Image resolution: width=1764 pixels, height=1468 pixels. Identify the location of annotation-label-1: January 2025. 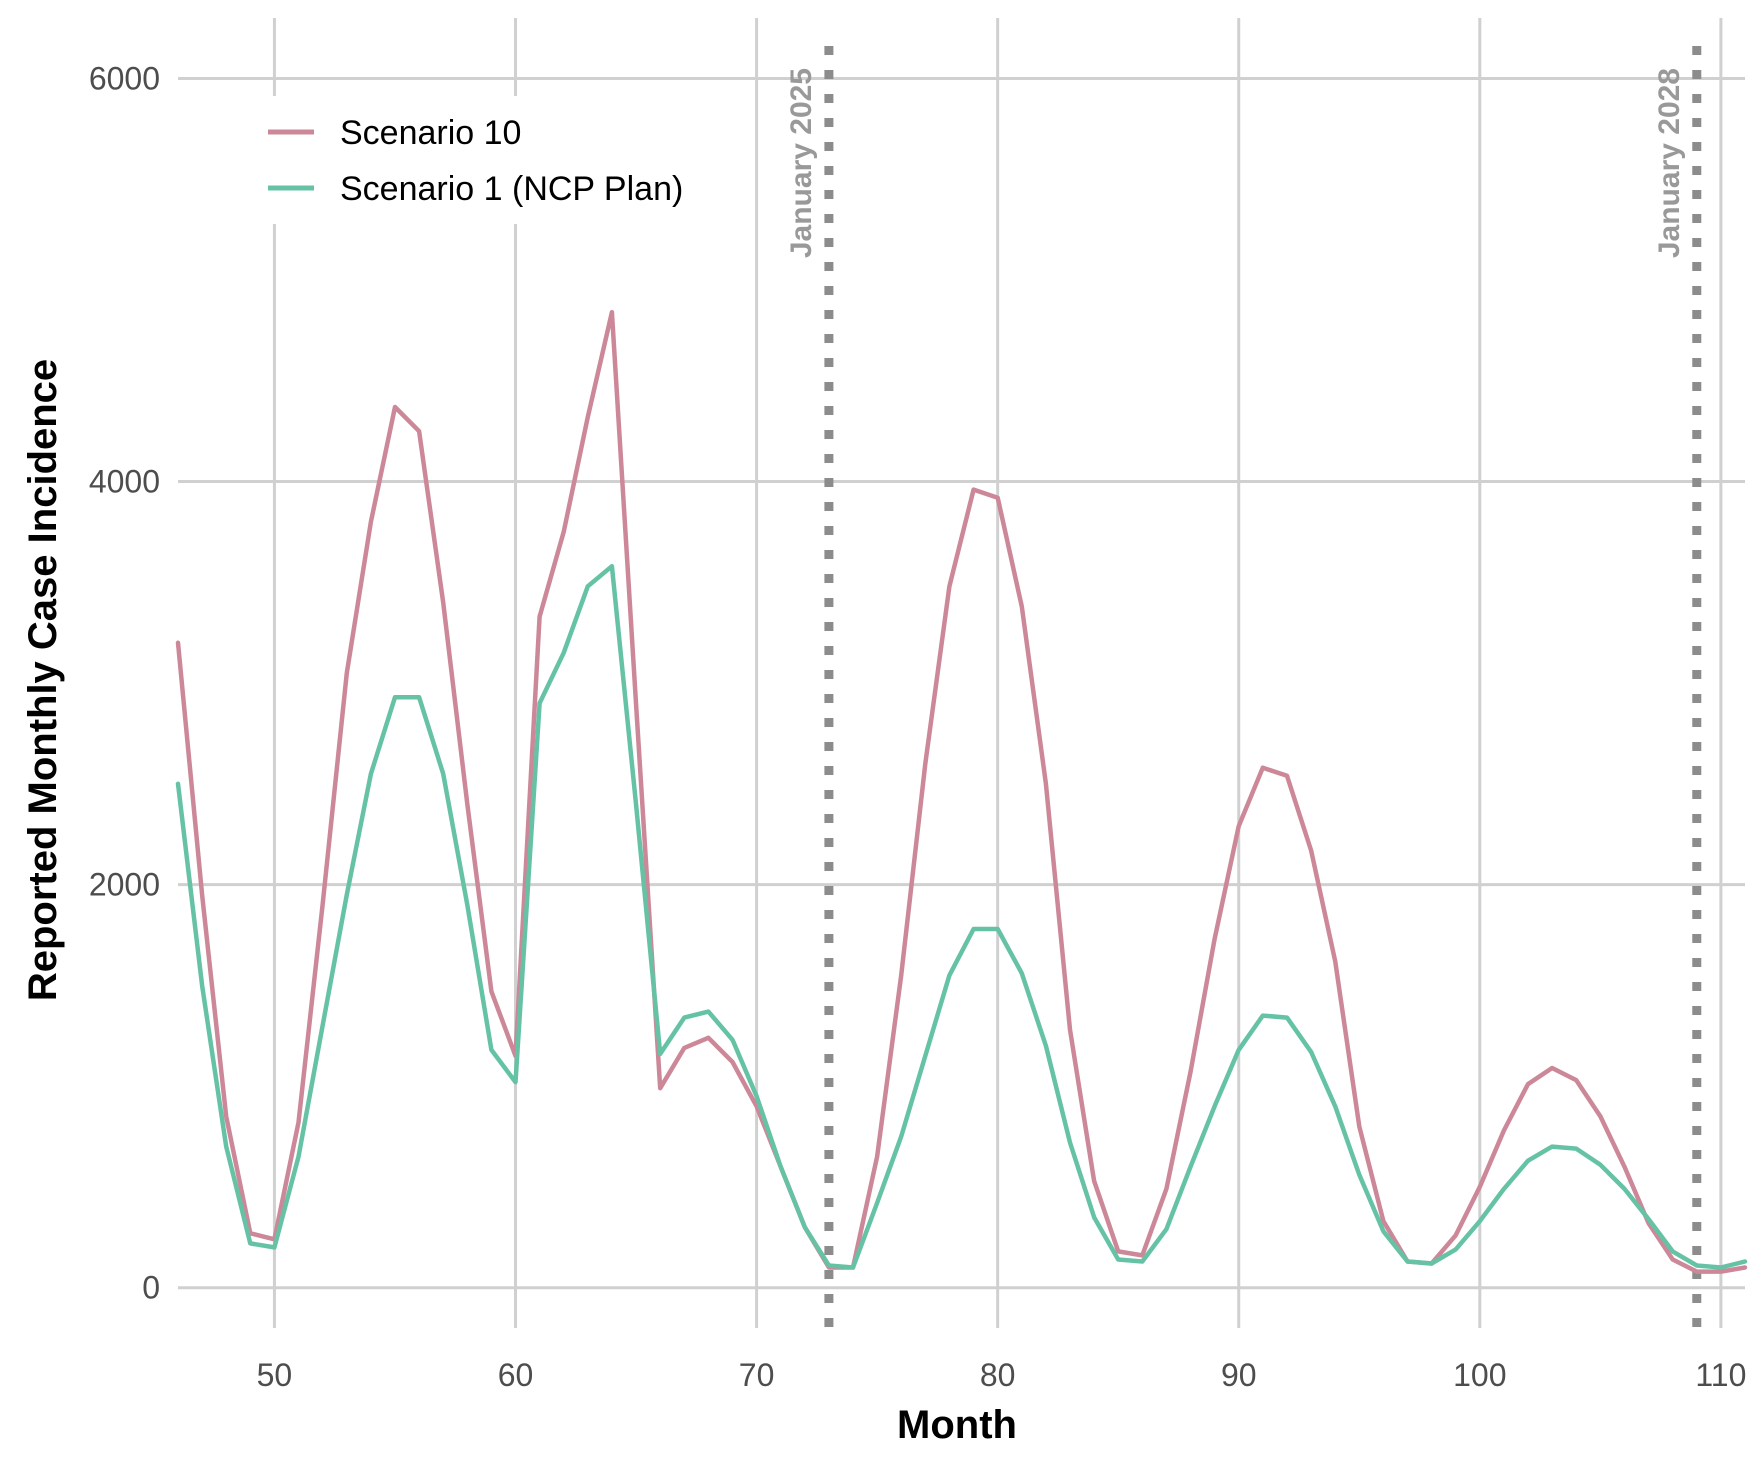
(801, 163).